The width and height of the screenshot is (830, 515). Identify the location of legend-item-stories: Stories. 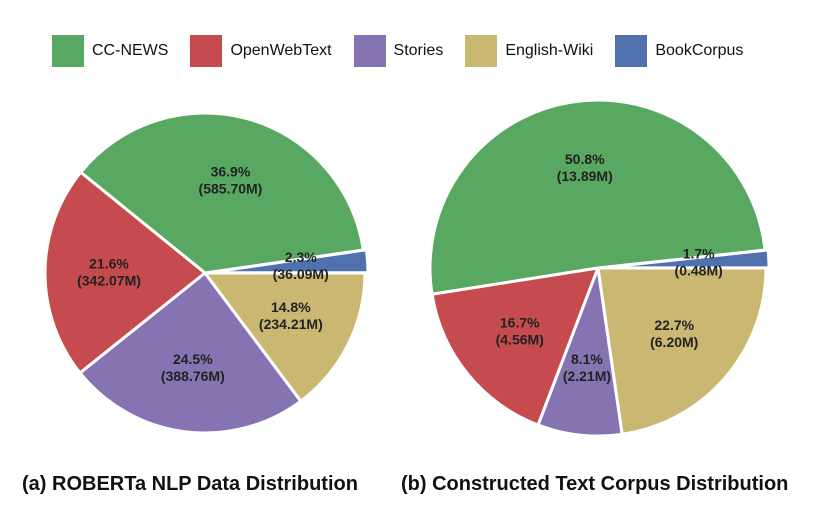
(398, 51).